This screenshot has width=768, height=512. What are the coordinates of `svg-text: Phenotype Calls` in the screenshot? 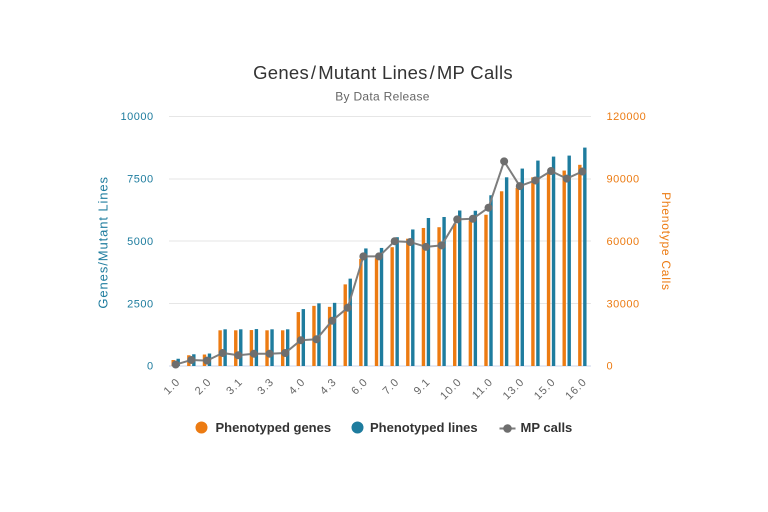 It's located at (666, 241).